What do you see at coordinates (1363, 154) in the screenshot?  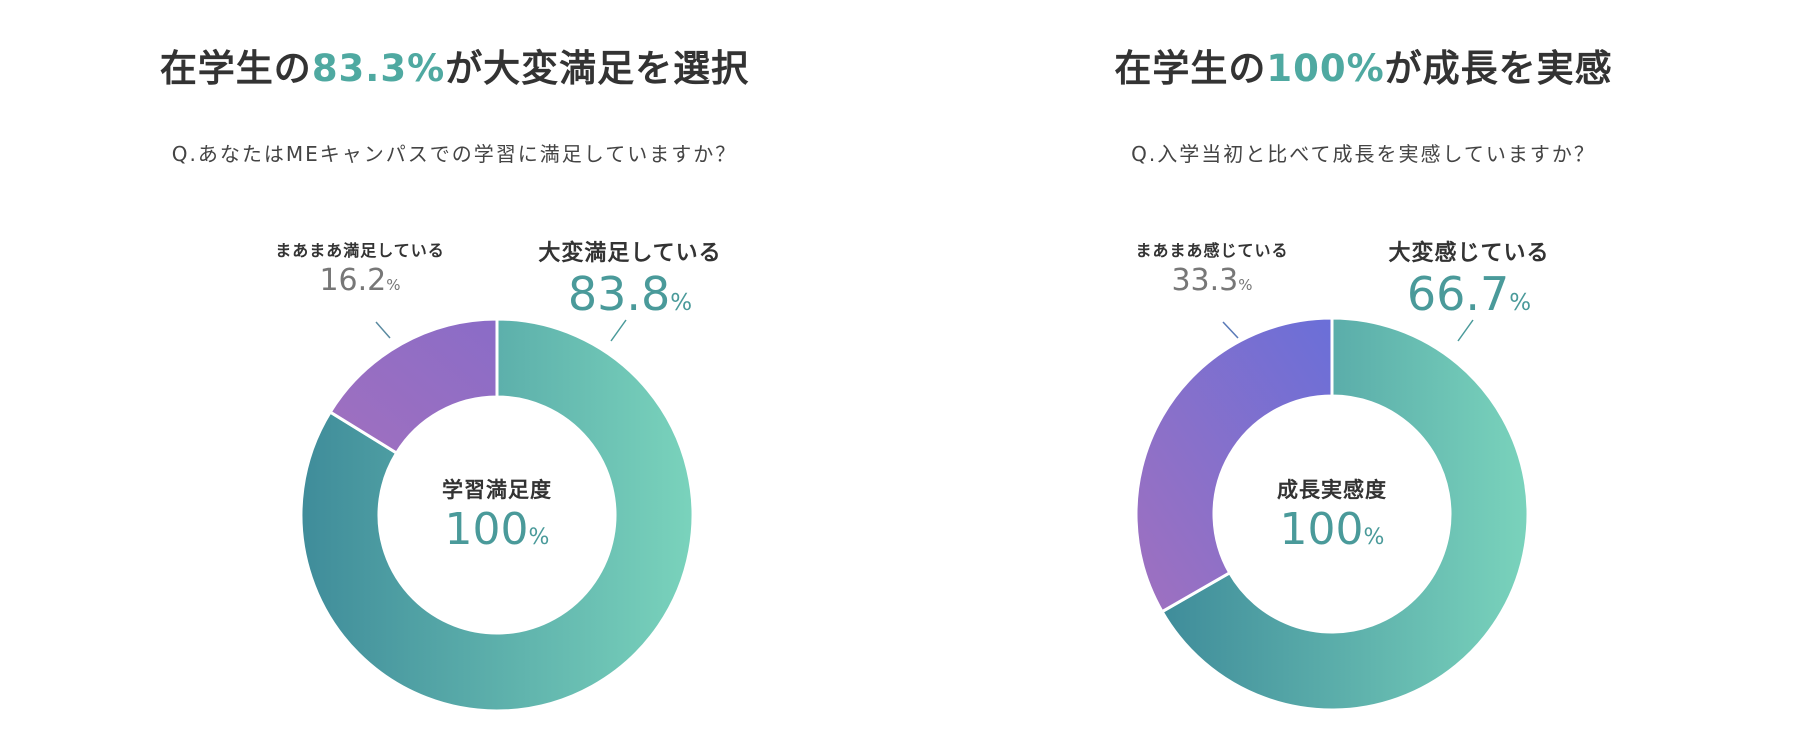 I see `chart-question: Q.入学当初と比べて成長を実感していますか？` at bounding box center [1363, 154].